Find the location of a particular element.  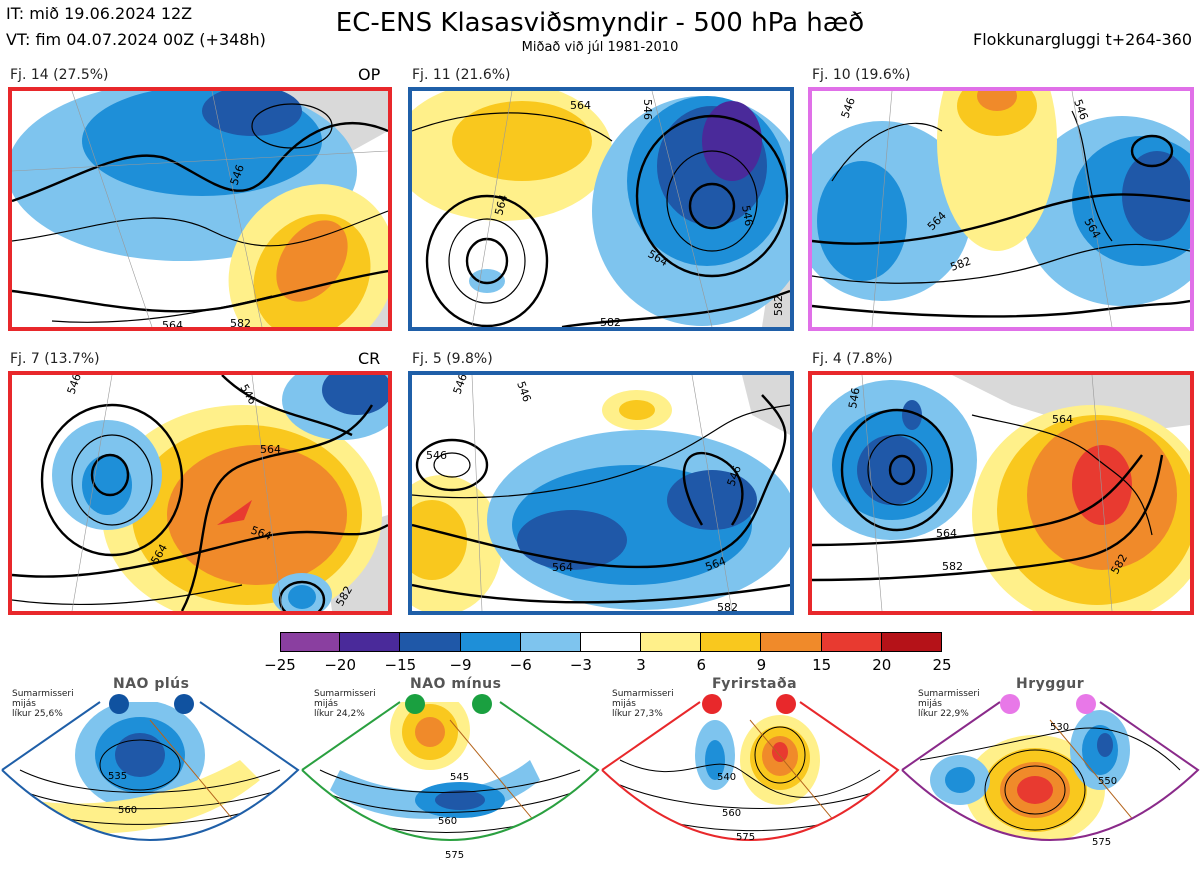

colorbar-tick-label: −3 is located at coordinates (580, 665).